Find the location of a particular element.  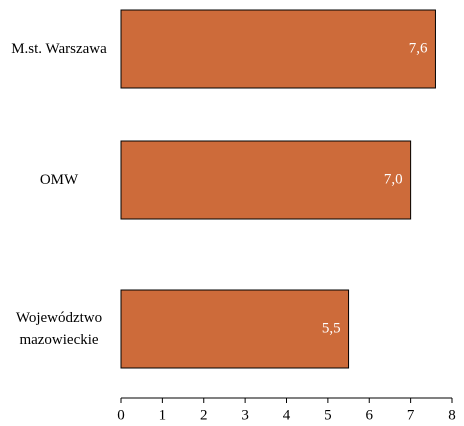

value-label: 7,6 is located at coordinates (418, 48).